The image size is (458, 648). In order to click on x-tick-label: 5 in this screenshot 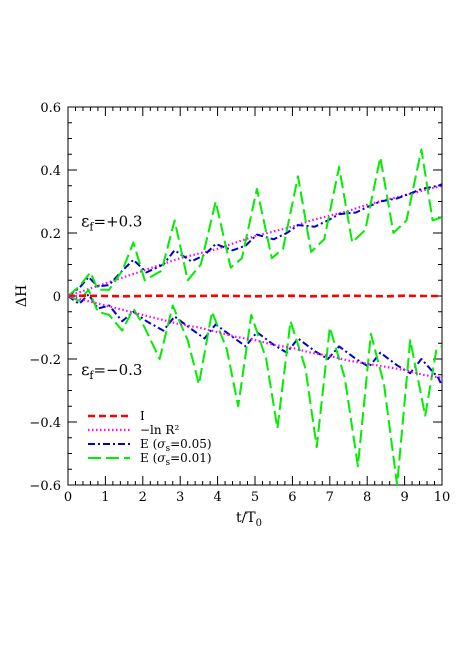, I will do `click(255, 497)`.